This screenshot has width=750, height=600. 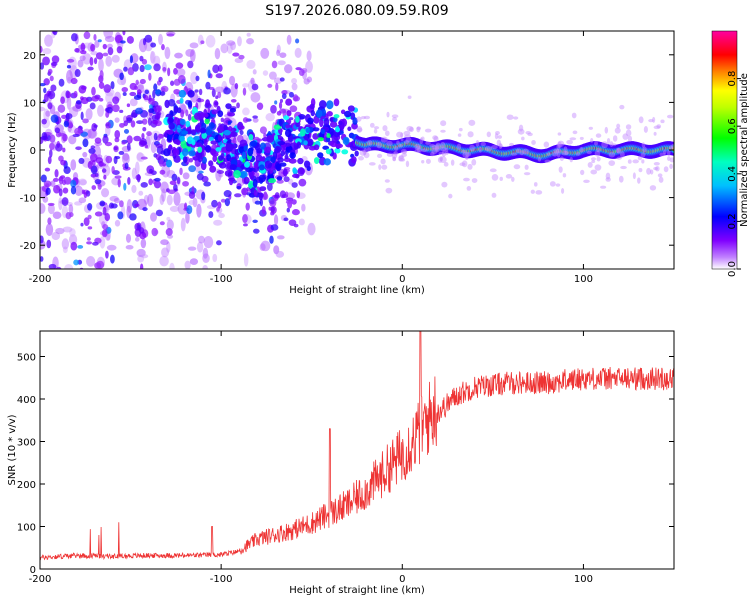 What do you see at coordinates (40, 279) in the screenshot?
I see `x-tick-label: -200` at bounding box center [40, 279].